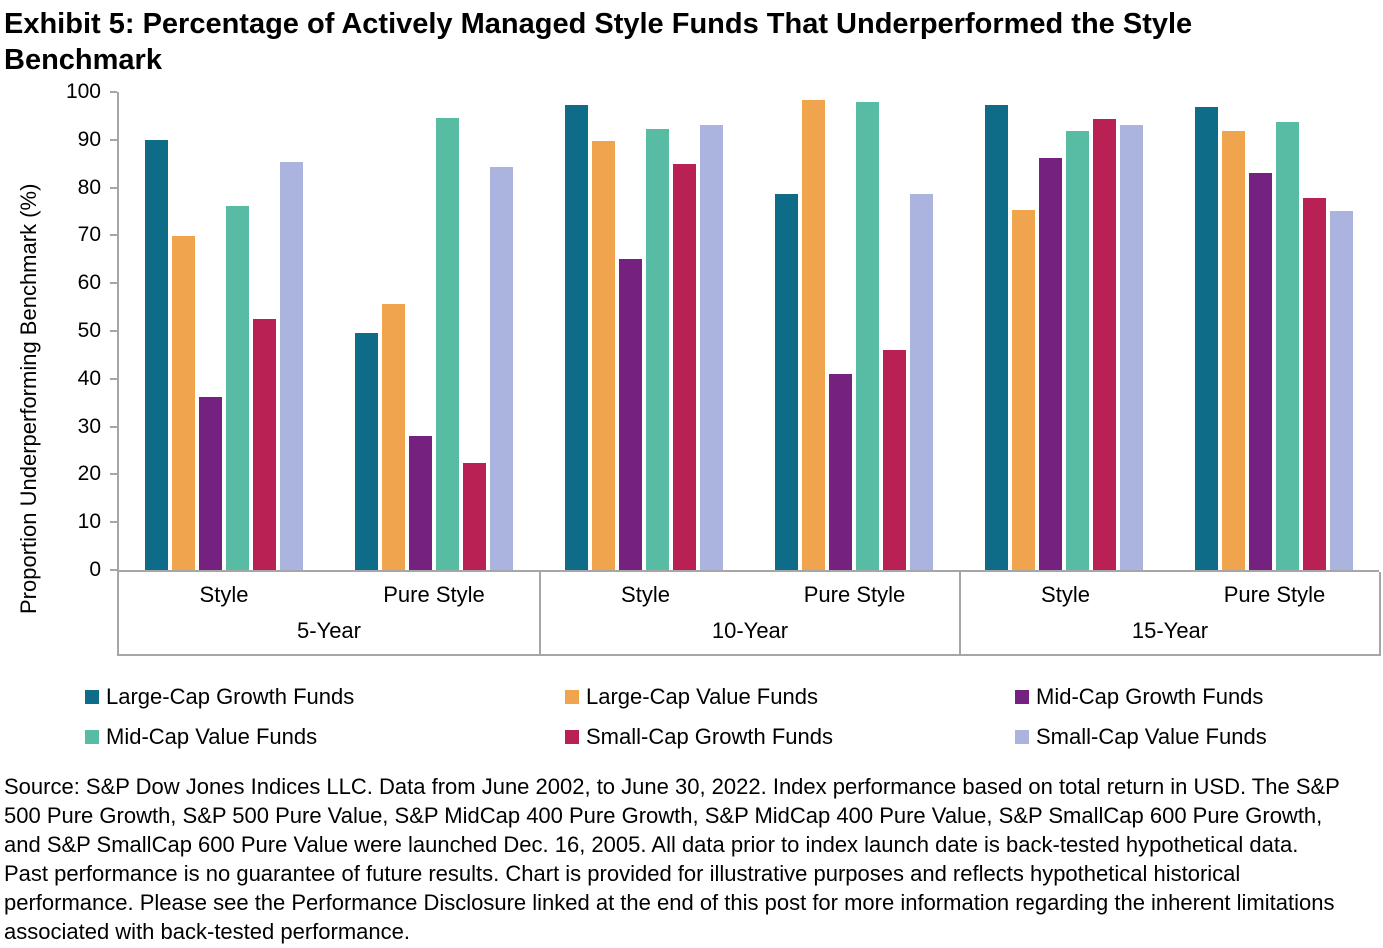  I want to click on period-section: Style Pure Style 10-Year, so click(749, 613).